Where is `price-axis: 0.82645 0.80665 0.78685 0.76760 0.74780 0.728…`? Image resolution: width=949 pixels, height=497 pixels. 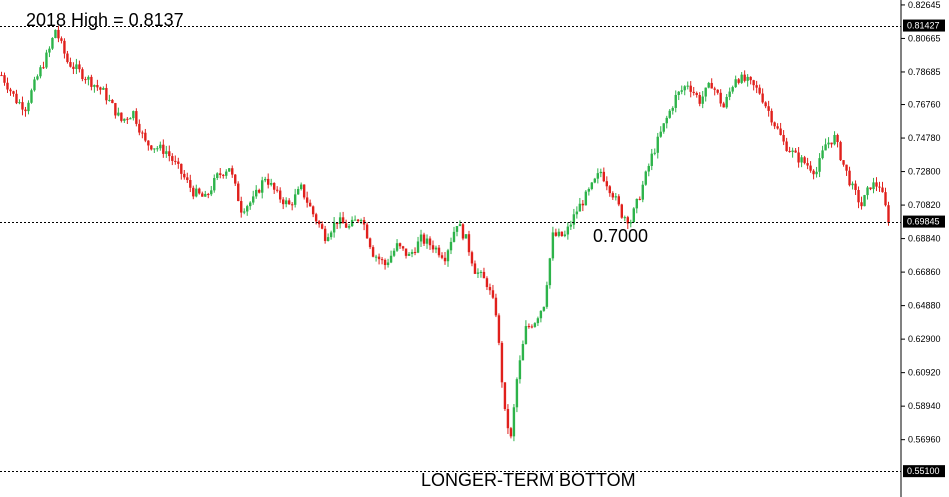
price-axis: 0.82645 0.80665 0.78685 0.76760 0.74780 0.728… is located at coordinates (920, 248).